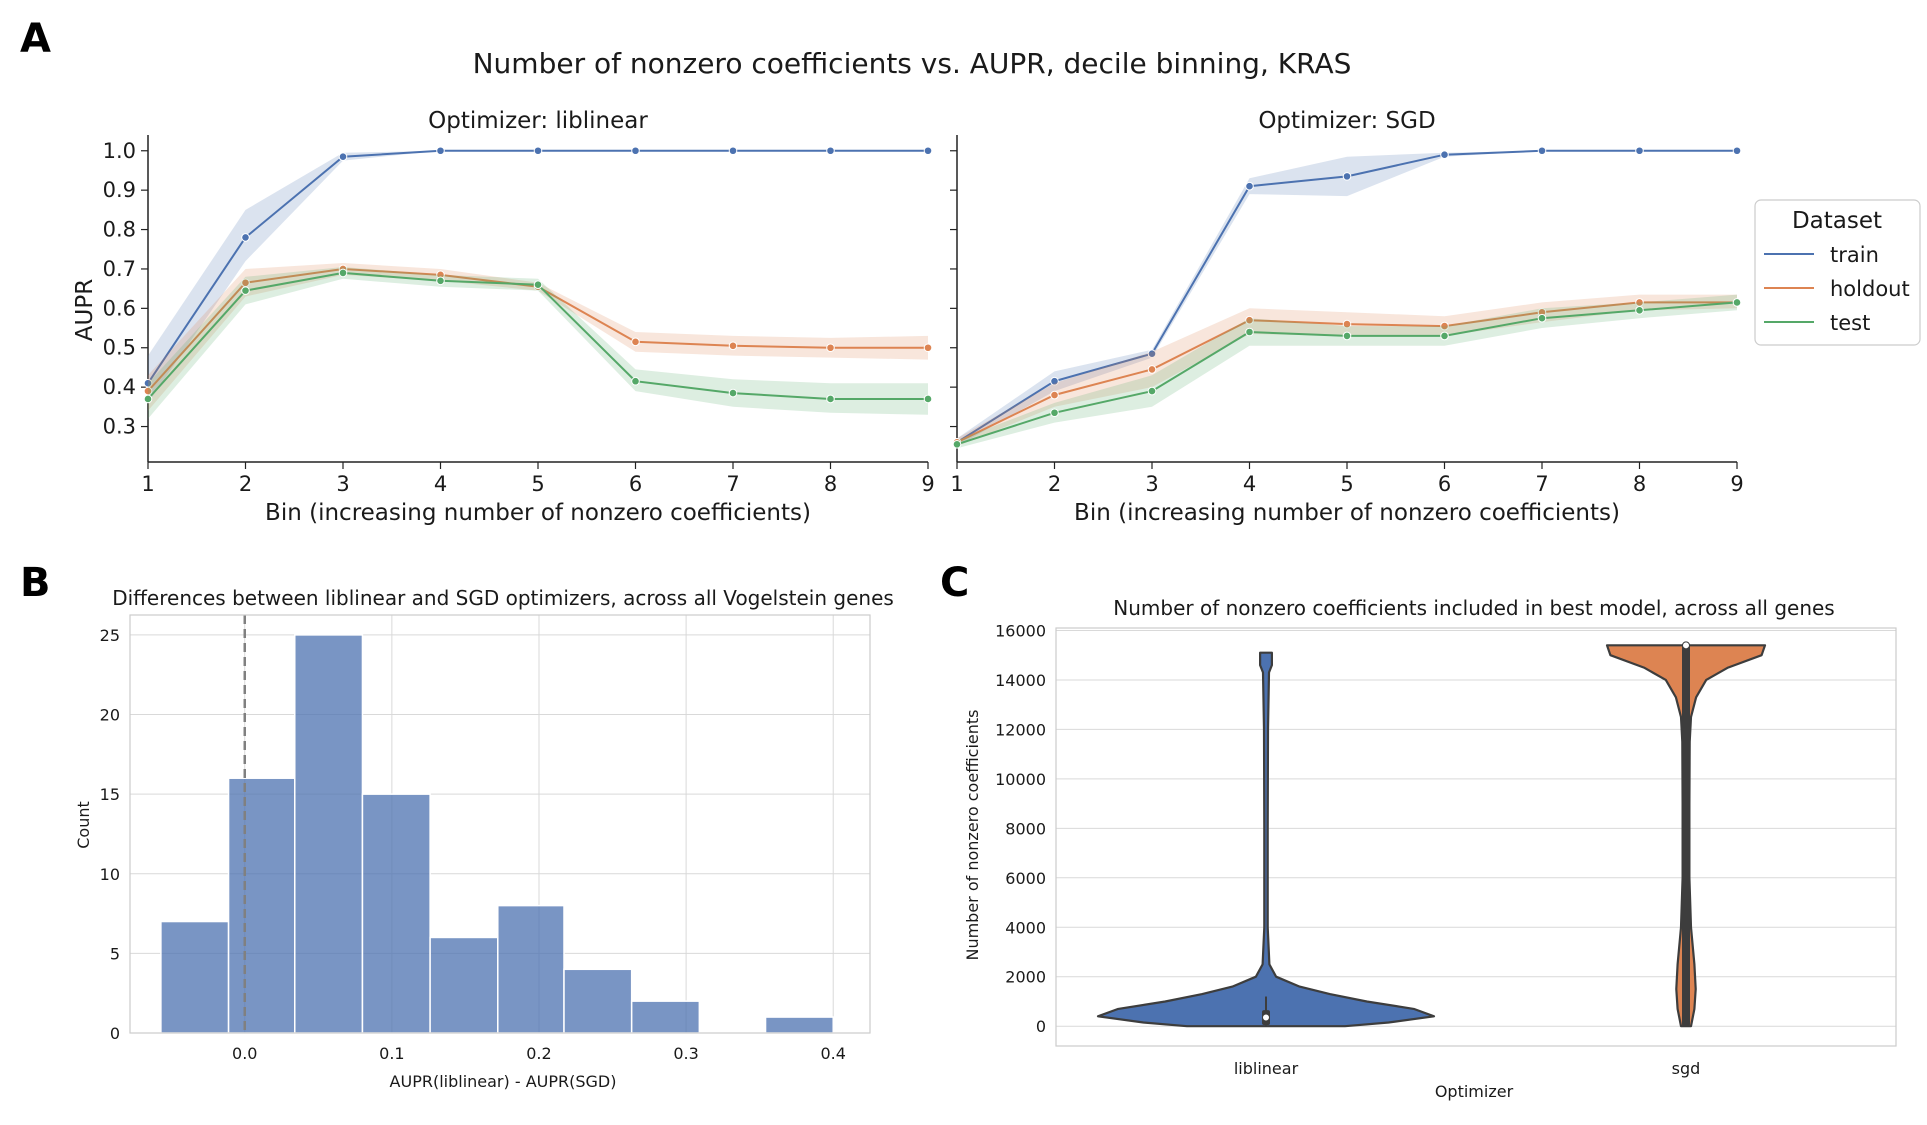 The image size is (1927, 1125). I want to click on ci-band-test, so click(1347, 371).